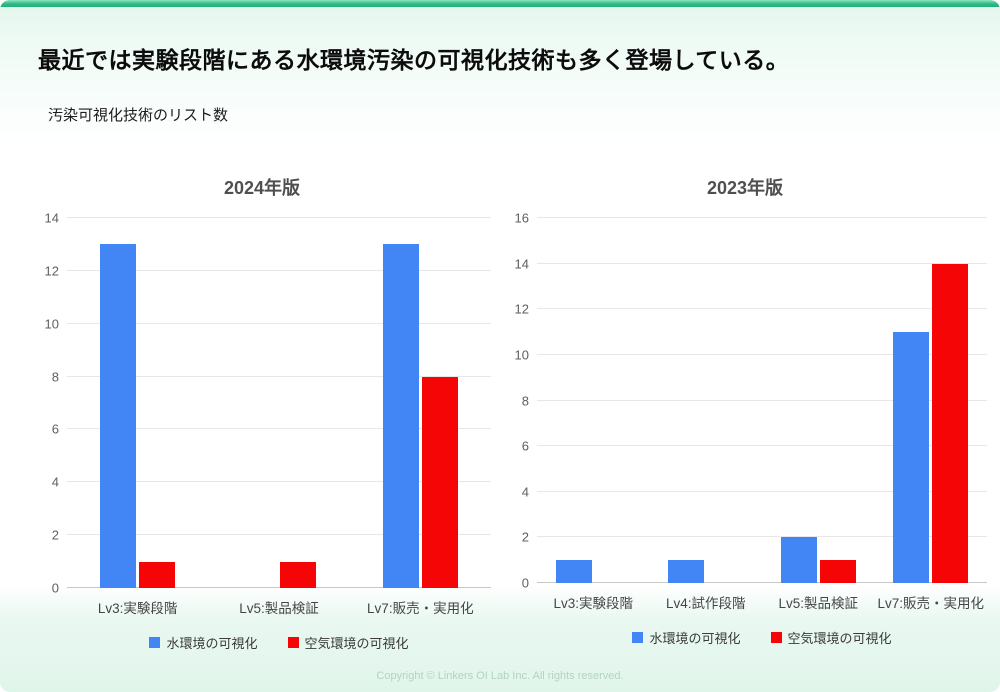  Describe the element at coordinates (521, 218) in the screenshot. I see `y-tick-label: 16` at that location.